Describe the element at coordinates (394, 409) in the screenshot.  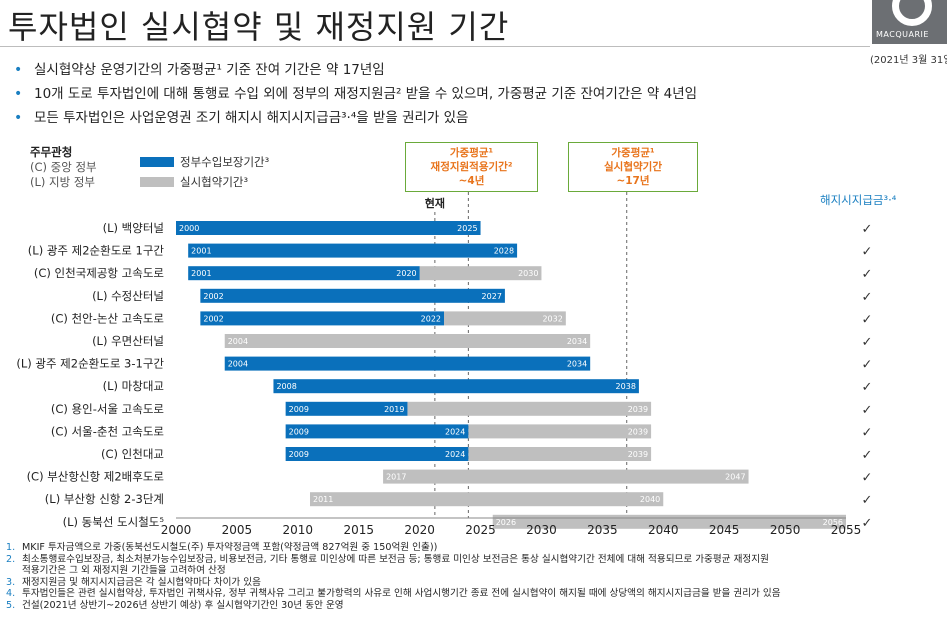
I see `revenue-guarantee-end-label: 2019` at that location.